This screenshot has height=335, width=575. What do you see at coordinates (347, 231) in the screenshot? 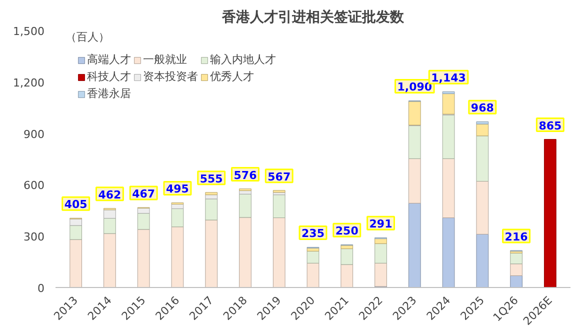
I see `total-label: 250` at bounding box center [347, 231].